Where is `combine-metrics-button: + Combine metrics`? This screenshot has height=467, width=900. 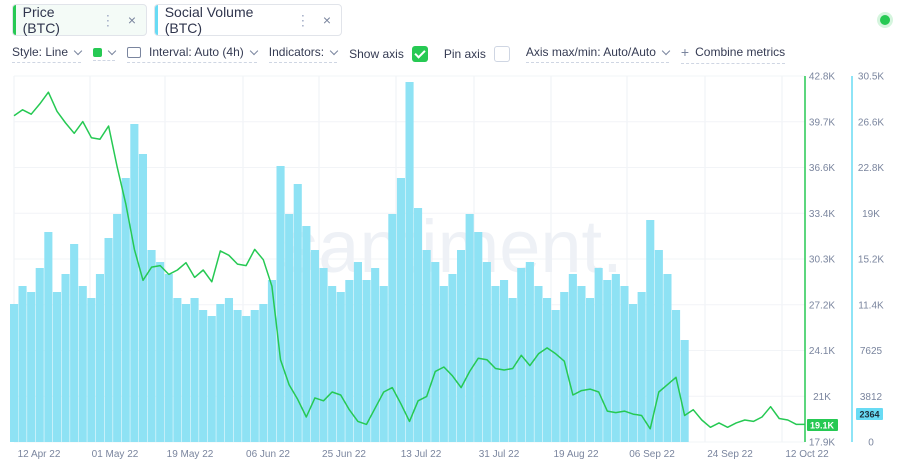
combine-metrics-button: + Combine metrics is located at coordinates (733, 54).